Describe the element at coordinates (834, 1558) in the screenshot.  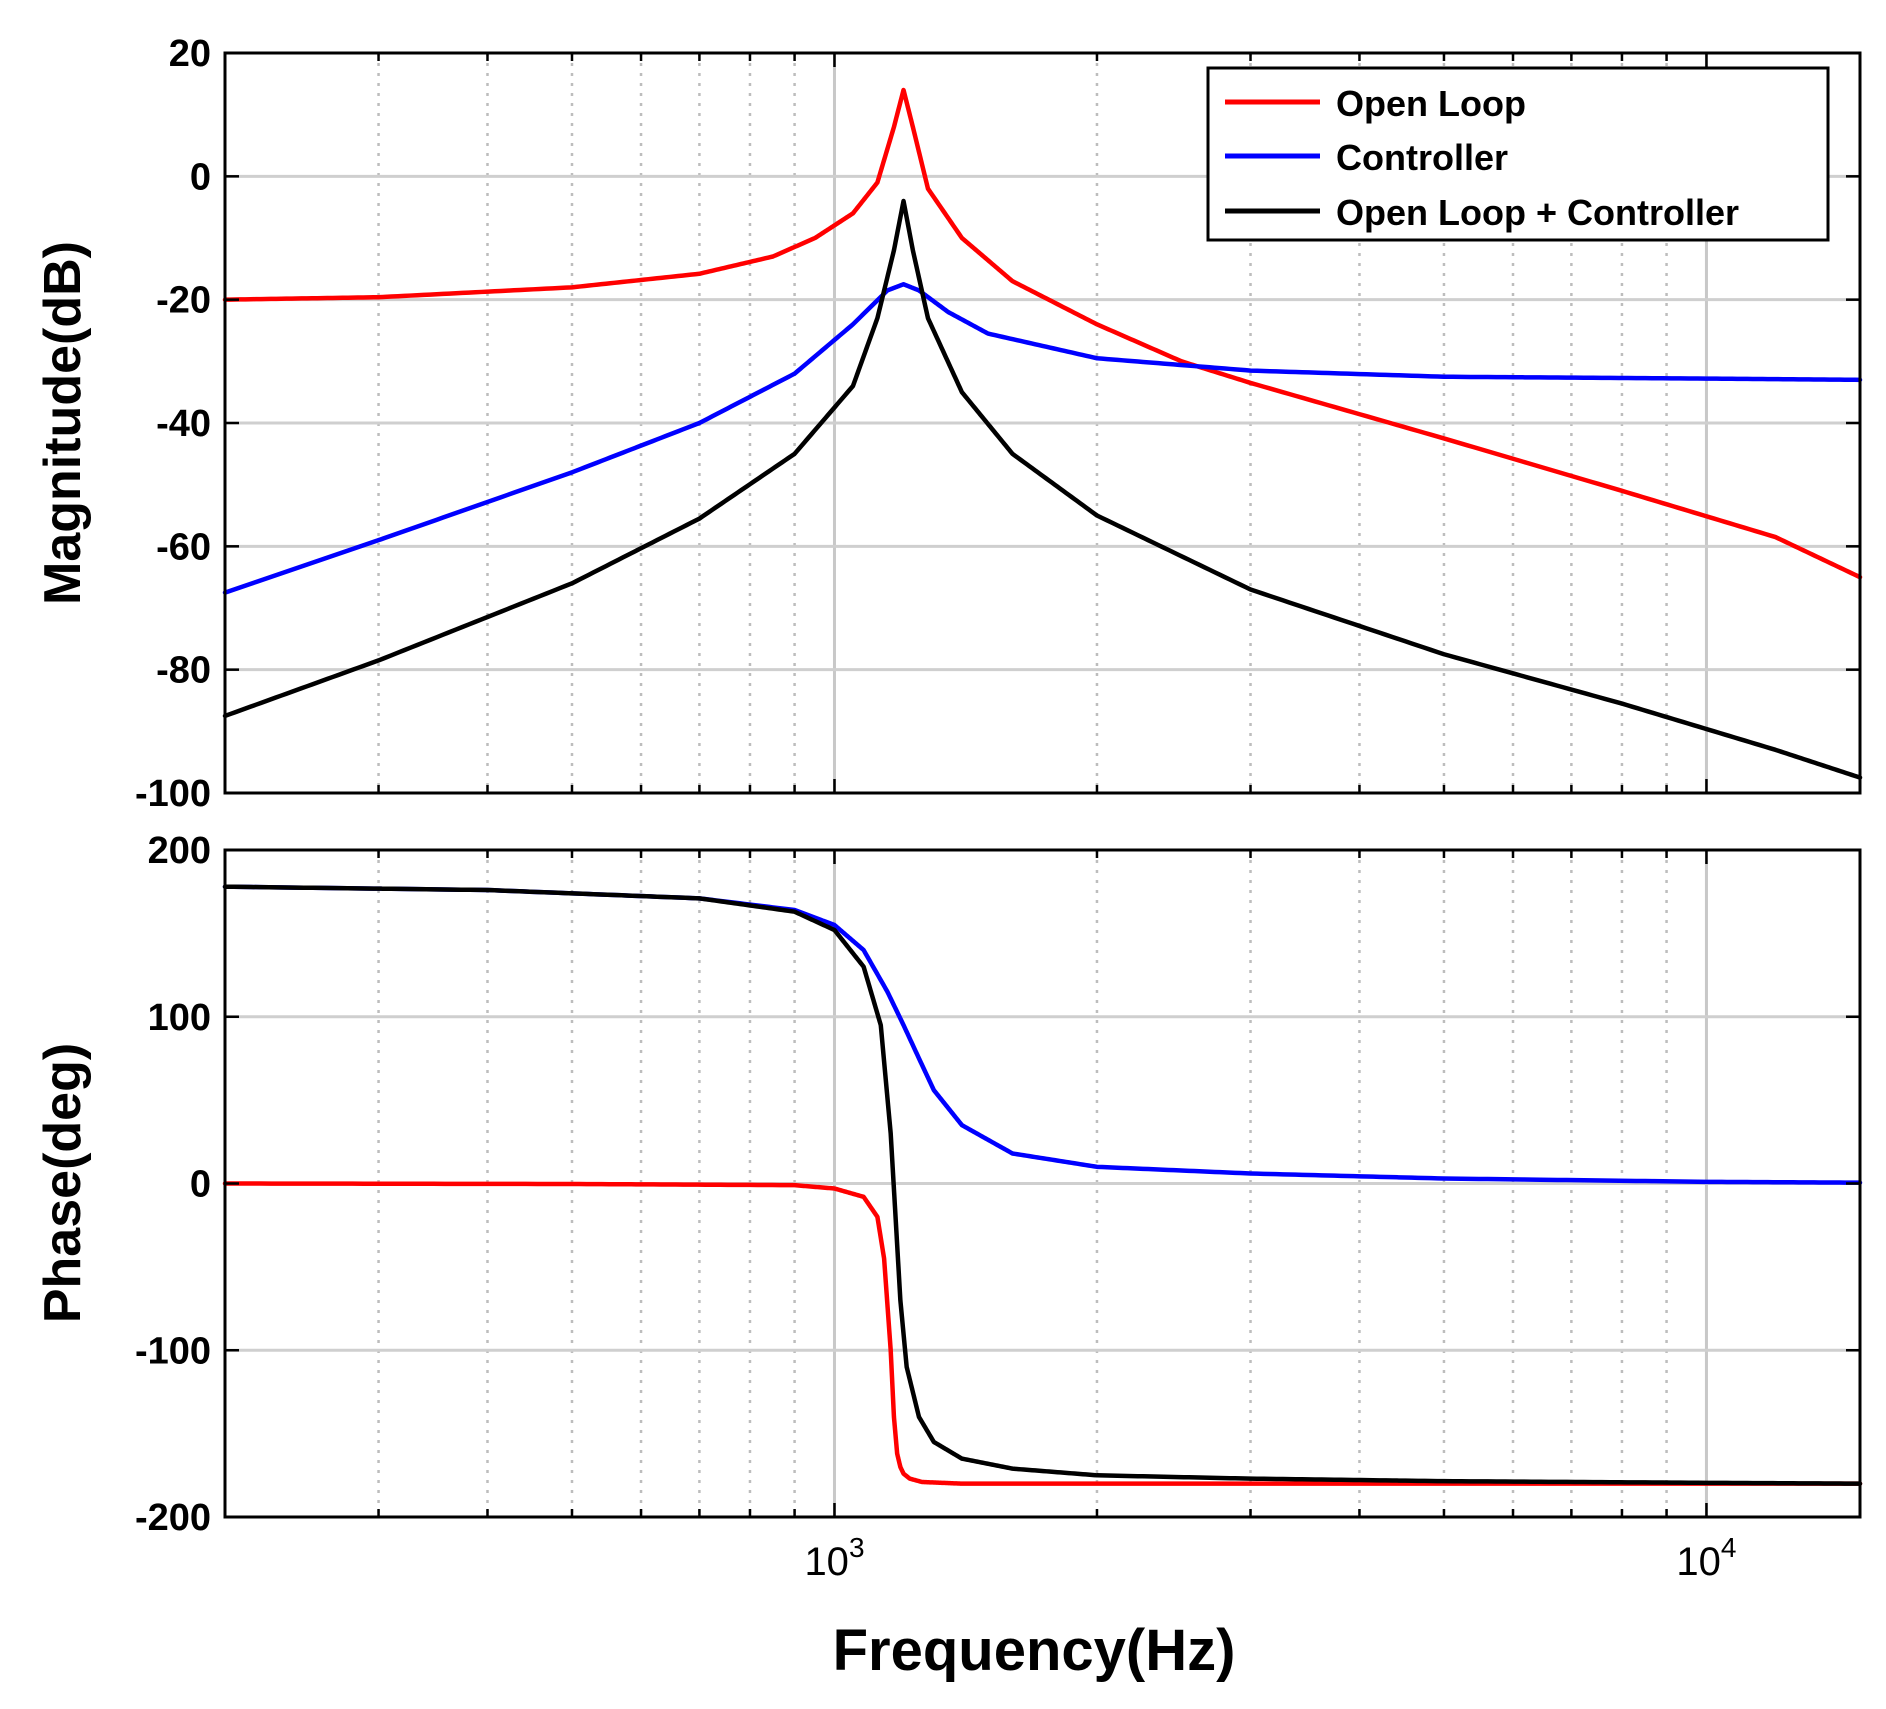
I see `x-tick-label: 10³` at that location.